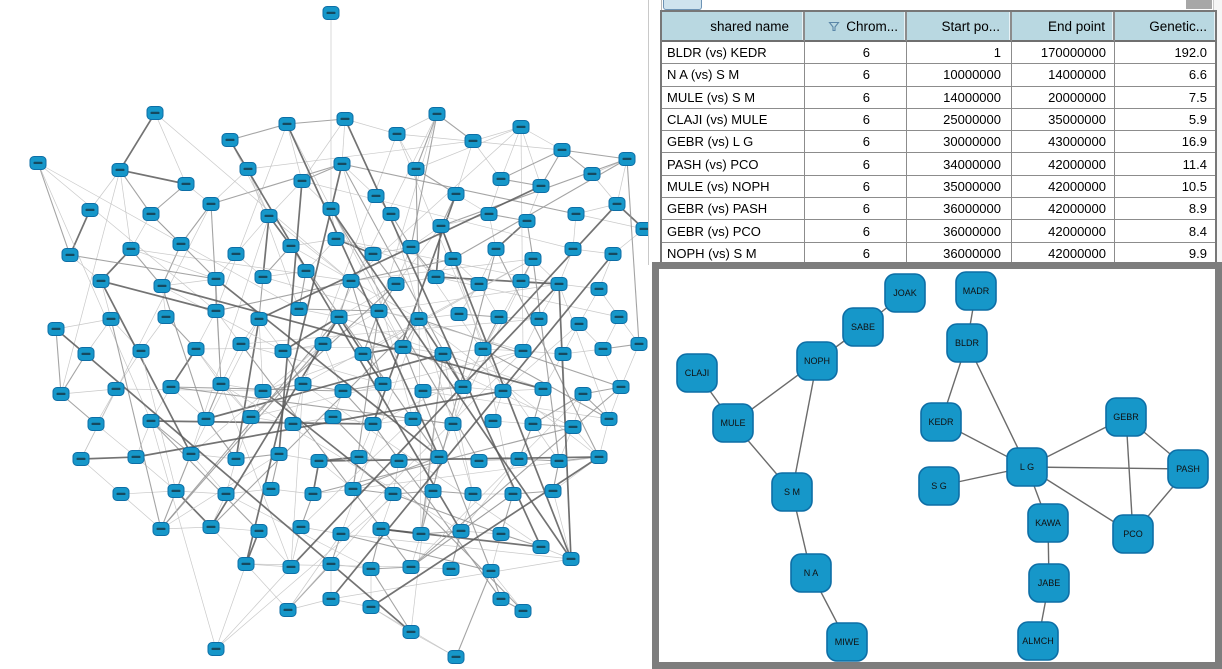 This screenshot has width=1222, height=669. Describe the element at coordinates (697, 373) in the screenshot. I see `network-node-claji: CLAJI` at that location.